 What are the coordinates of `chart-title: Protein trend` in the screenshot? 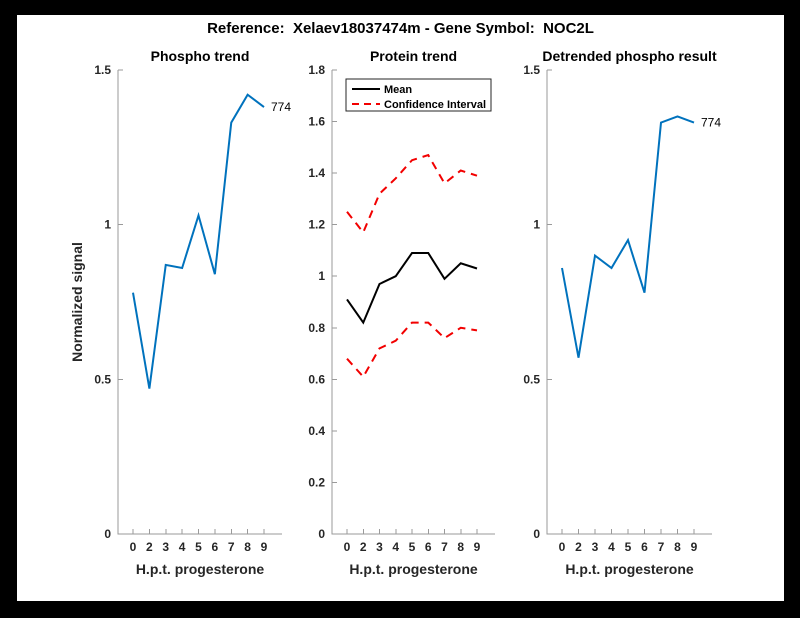 It's located at (413, 56).